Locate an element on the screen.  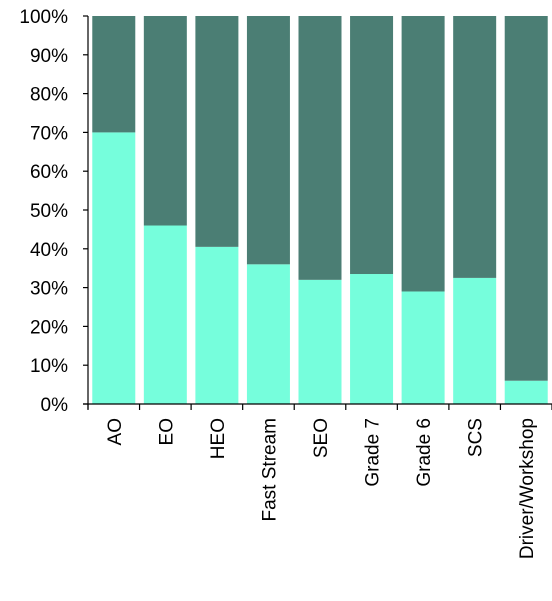
x-category-label: SCS is located at coordinates (476, 437).